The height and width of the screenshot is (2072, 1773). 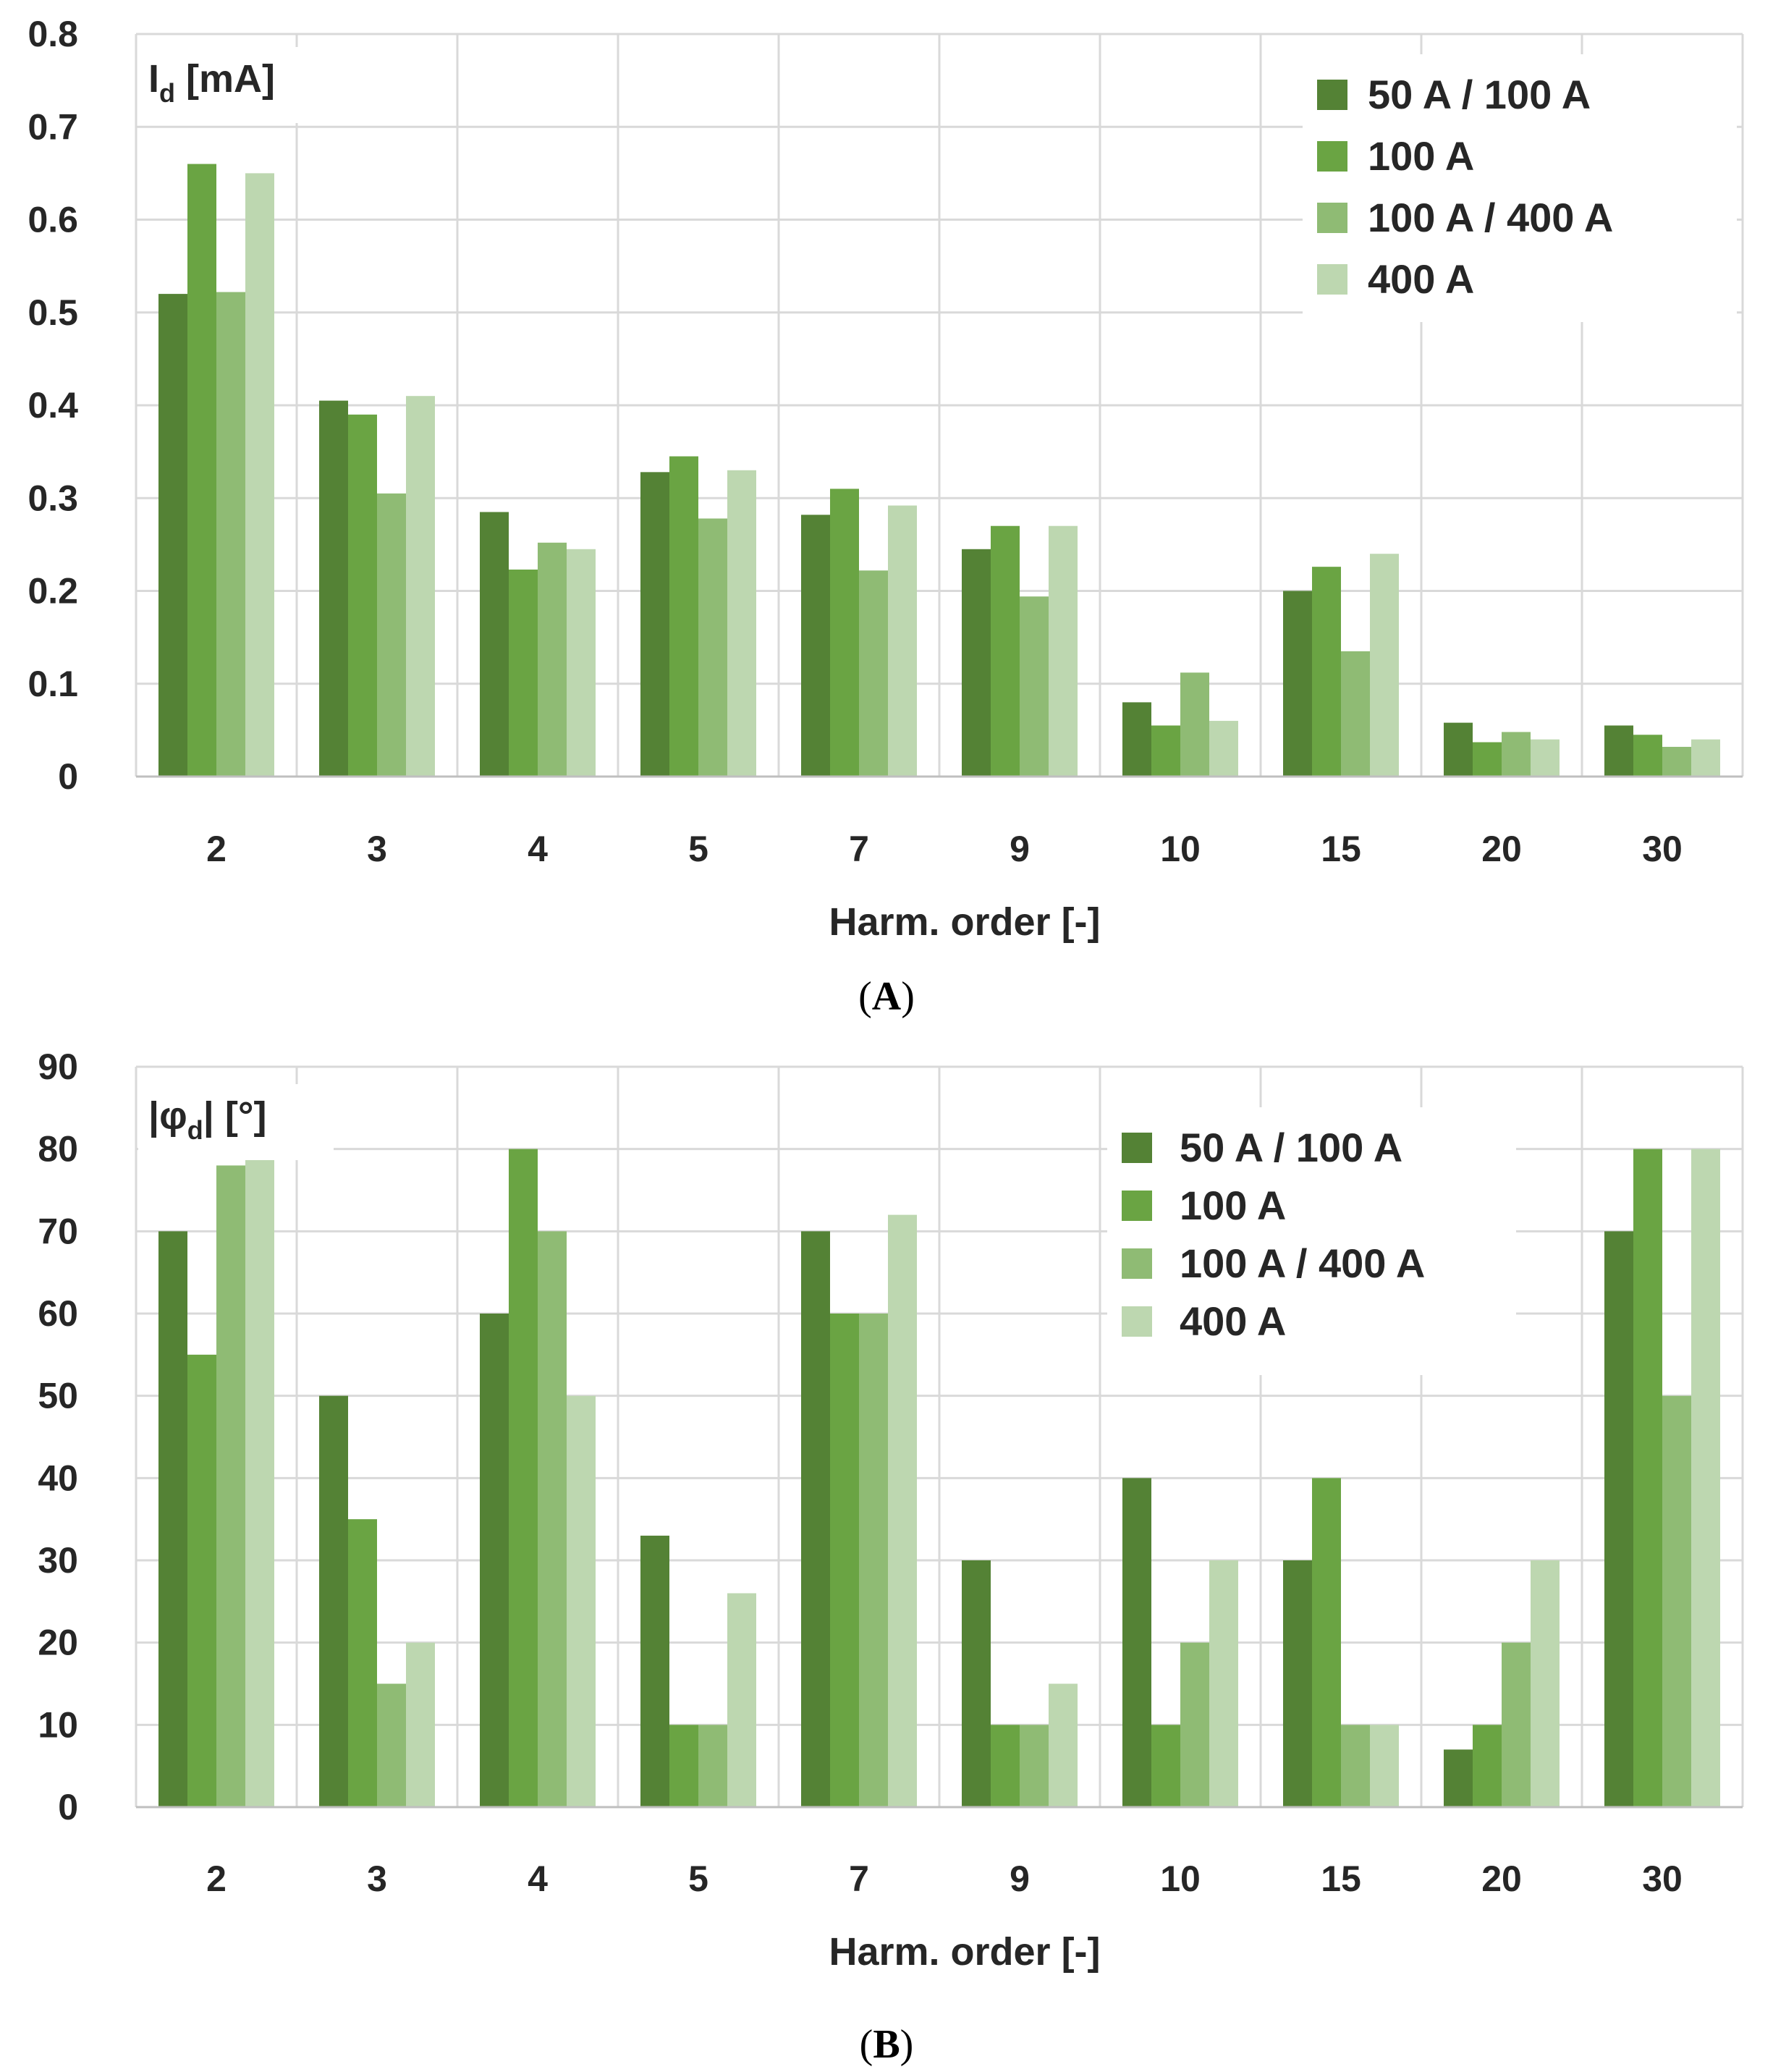 What do you see at coordinates (53, 312) in the screenshot?
I see `y-tick-label: 0.5` at bounding box center [53, 312].